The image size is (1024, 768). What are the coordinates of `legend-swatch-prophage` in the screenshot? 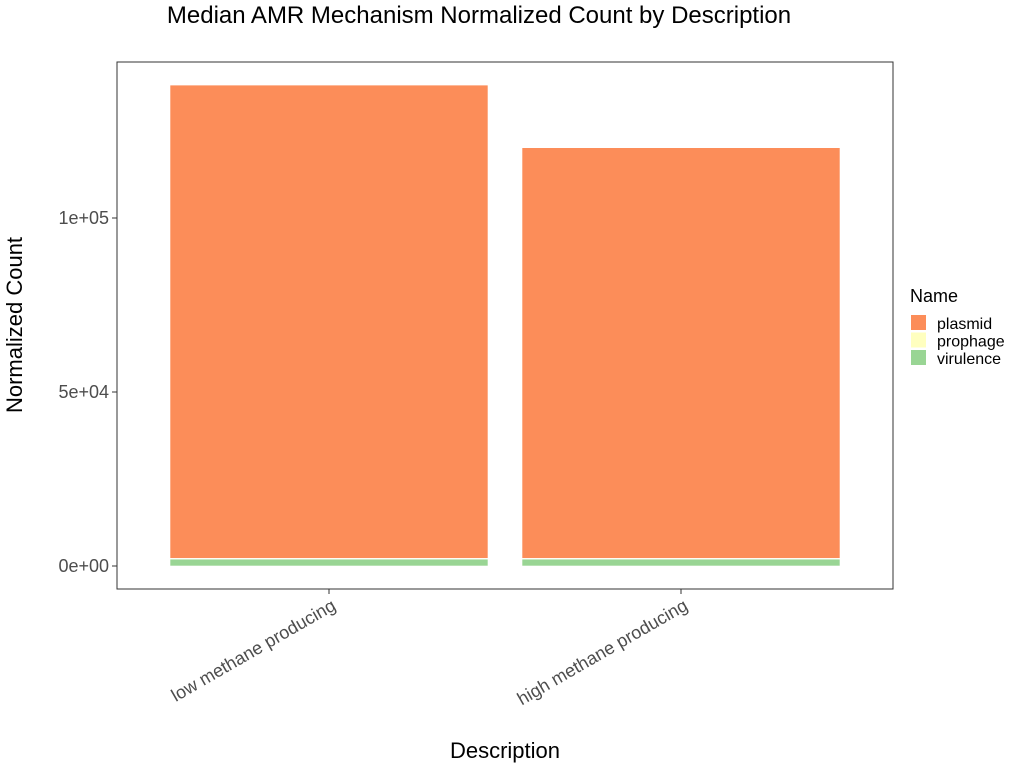 It's located at (918, 340).